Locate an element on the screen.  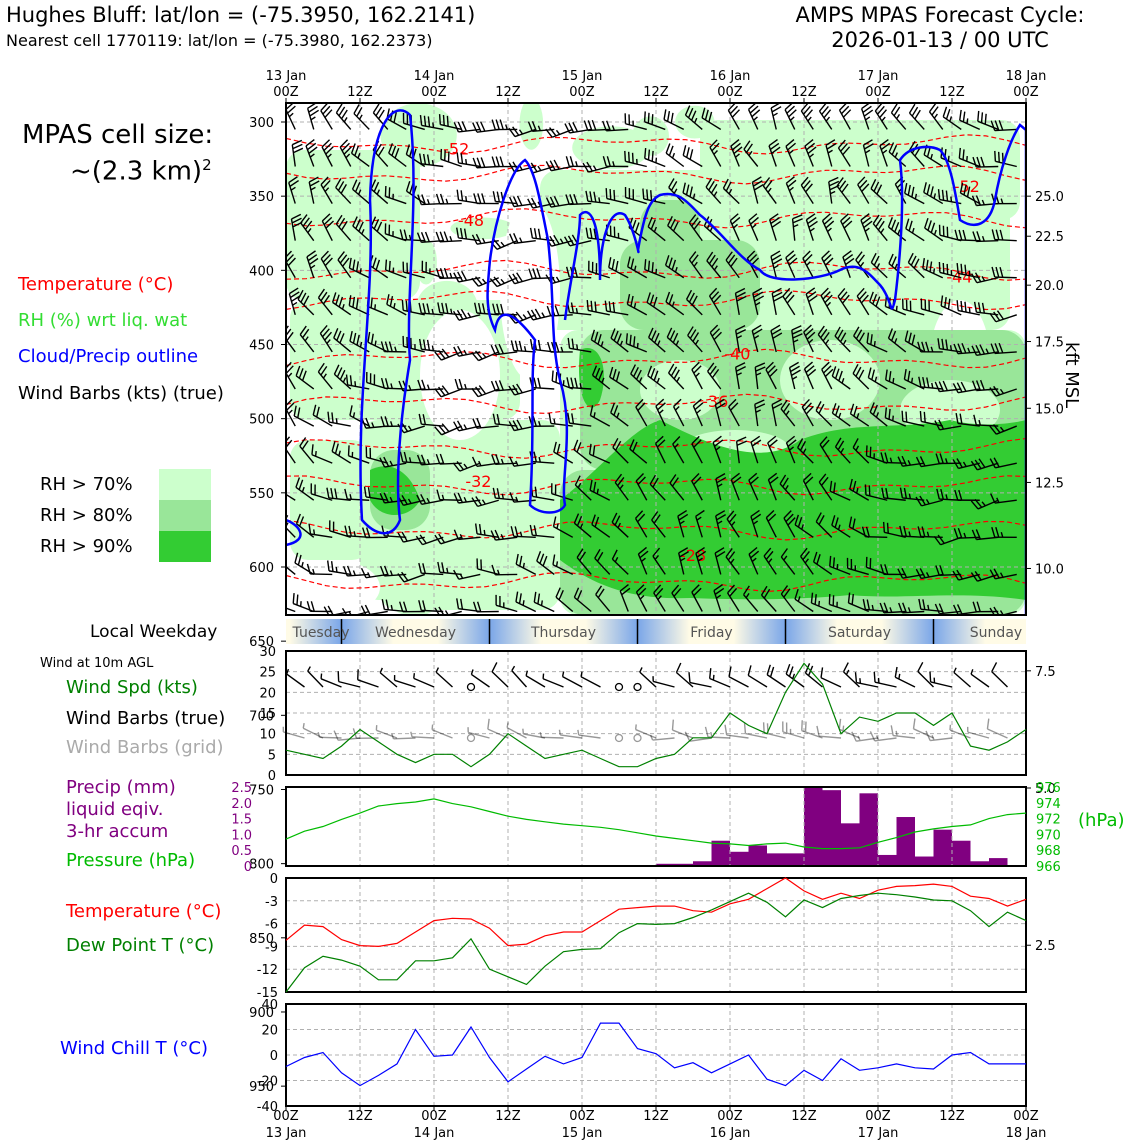
temperature-contour-label: -52 is located at coordinates (967, 186).